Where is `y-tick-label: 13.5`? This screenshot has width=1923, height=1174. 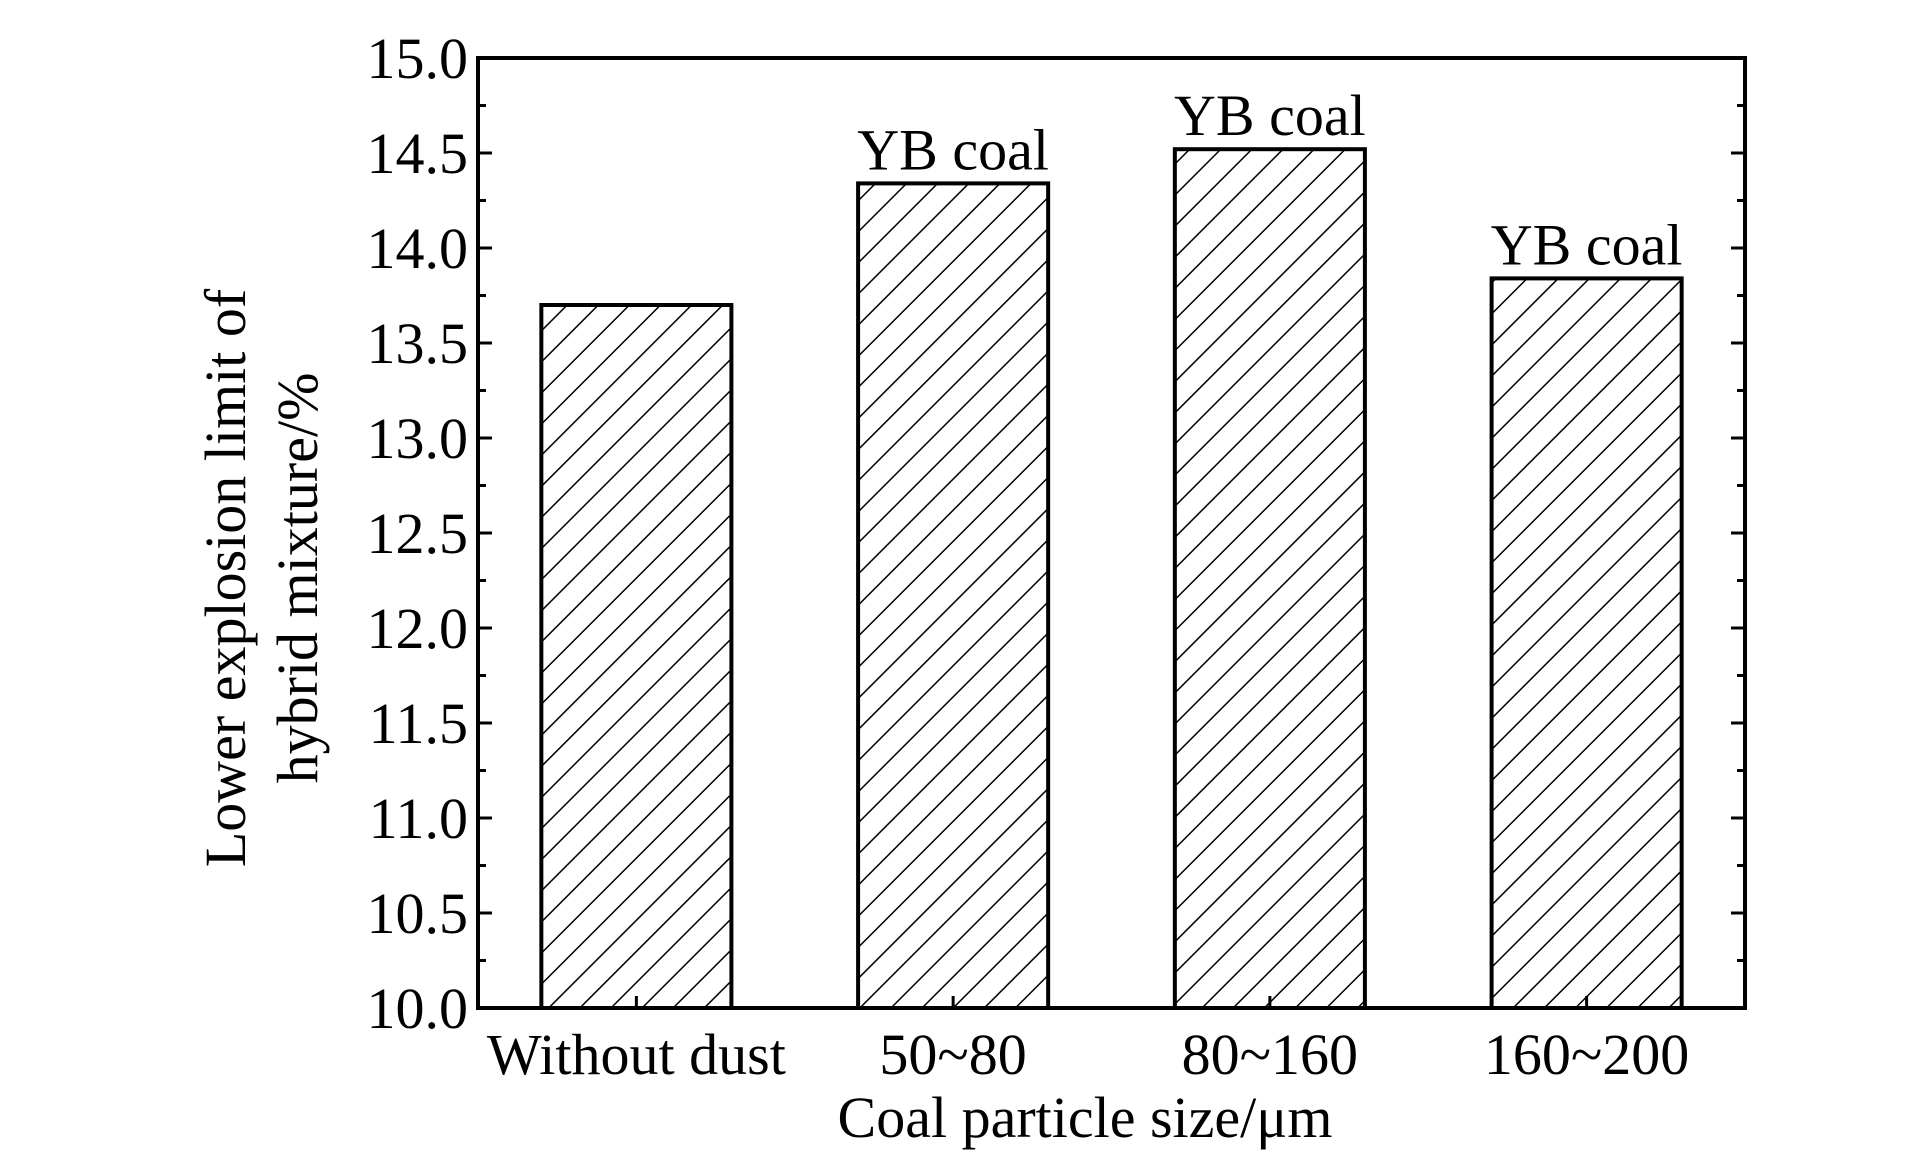
y-tick-label: 13.5 is located at coordinates (418, 343).